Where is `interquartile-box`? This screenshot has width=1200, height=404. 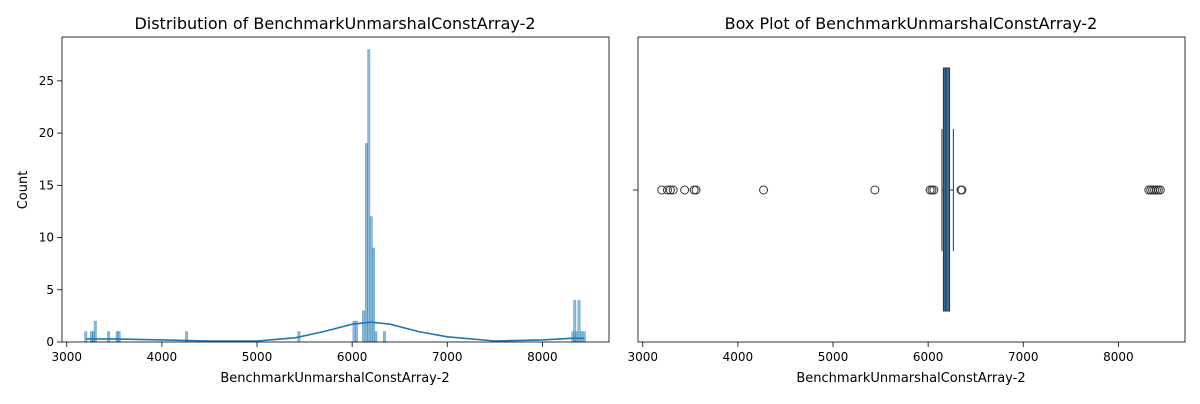
interquartile-box is located at coordinates (946, 189).